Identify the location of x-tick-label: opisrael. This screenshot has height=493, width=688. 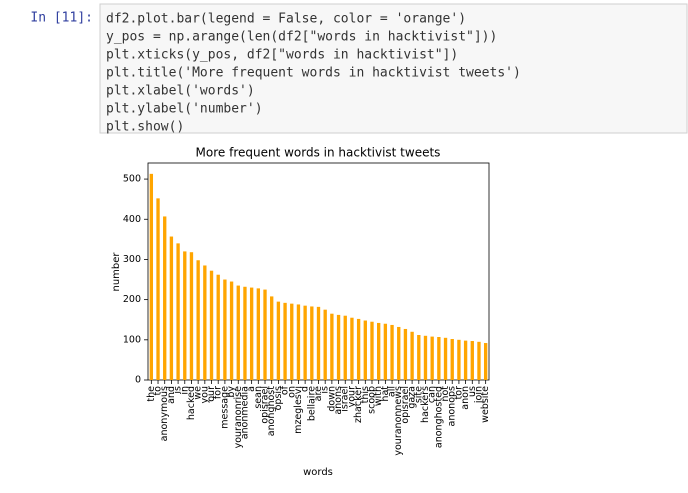
(265, 405).